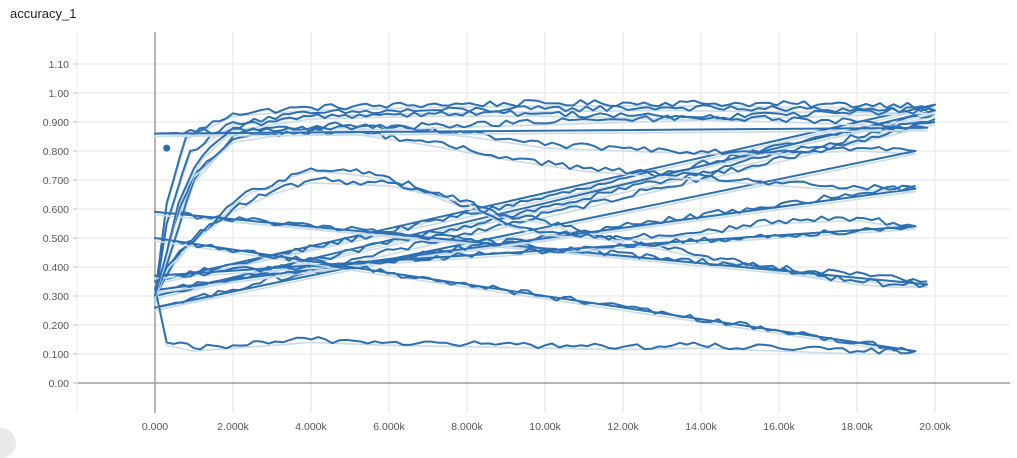 Image resolution: width=1017 pixels, height=458 pixels. I want to click on x-tick-label: 2.000k, so click(233, 427).